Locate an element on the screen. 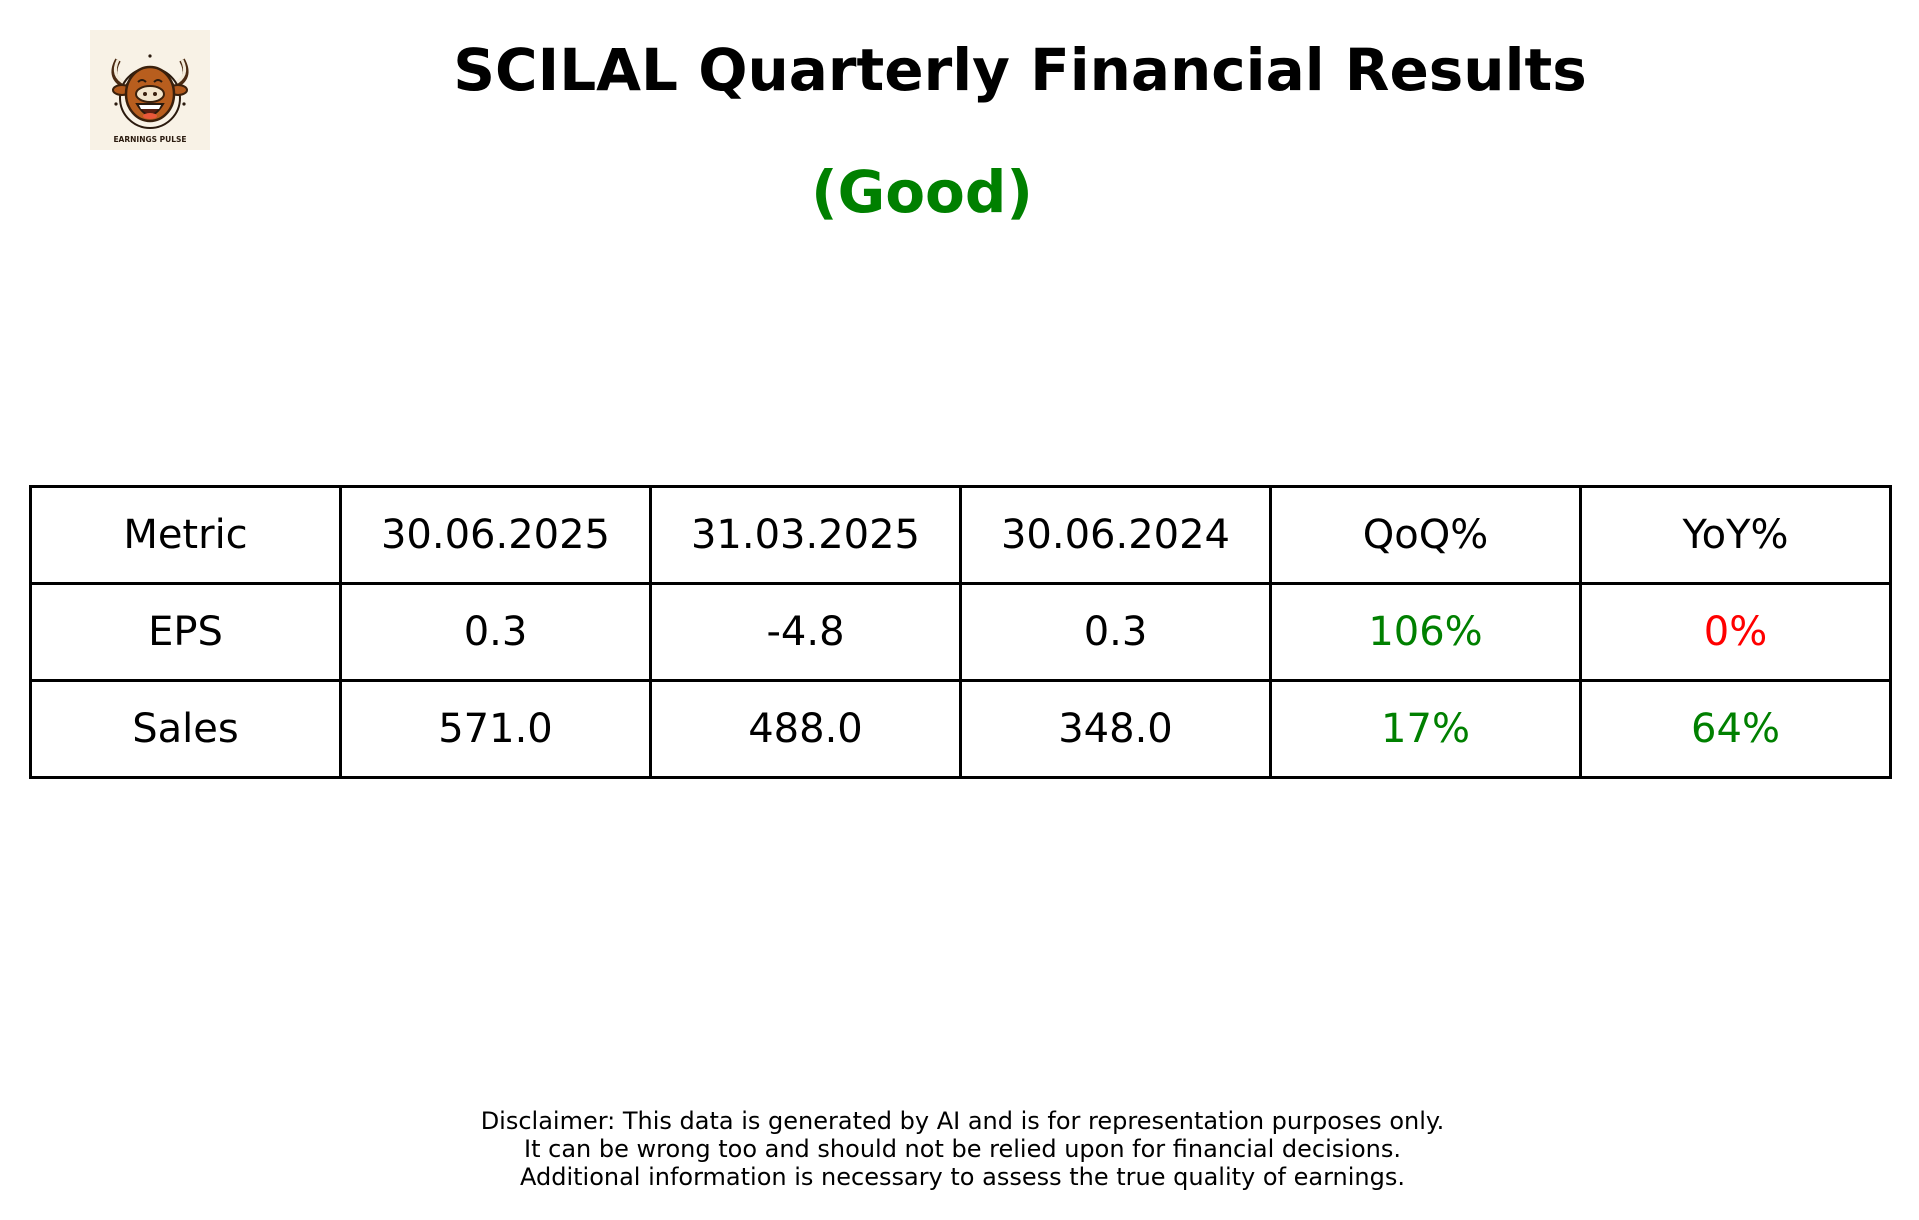 The width and height of the screenshot is (1919, 1220). header-q2: 31.03.2025 is located at coordinates (805, 535).